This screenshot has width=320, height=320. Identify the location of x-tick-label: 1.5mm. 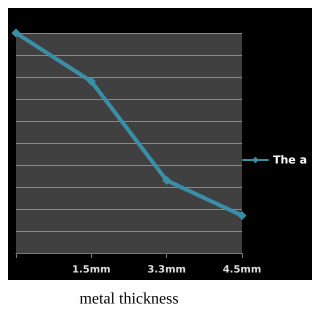
(91, 270).